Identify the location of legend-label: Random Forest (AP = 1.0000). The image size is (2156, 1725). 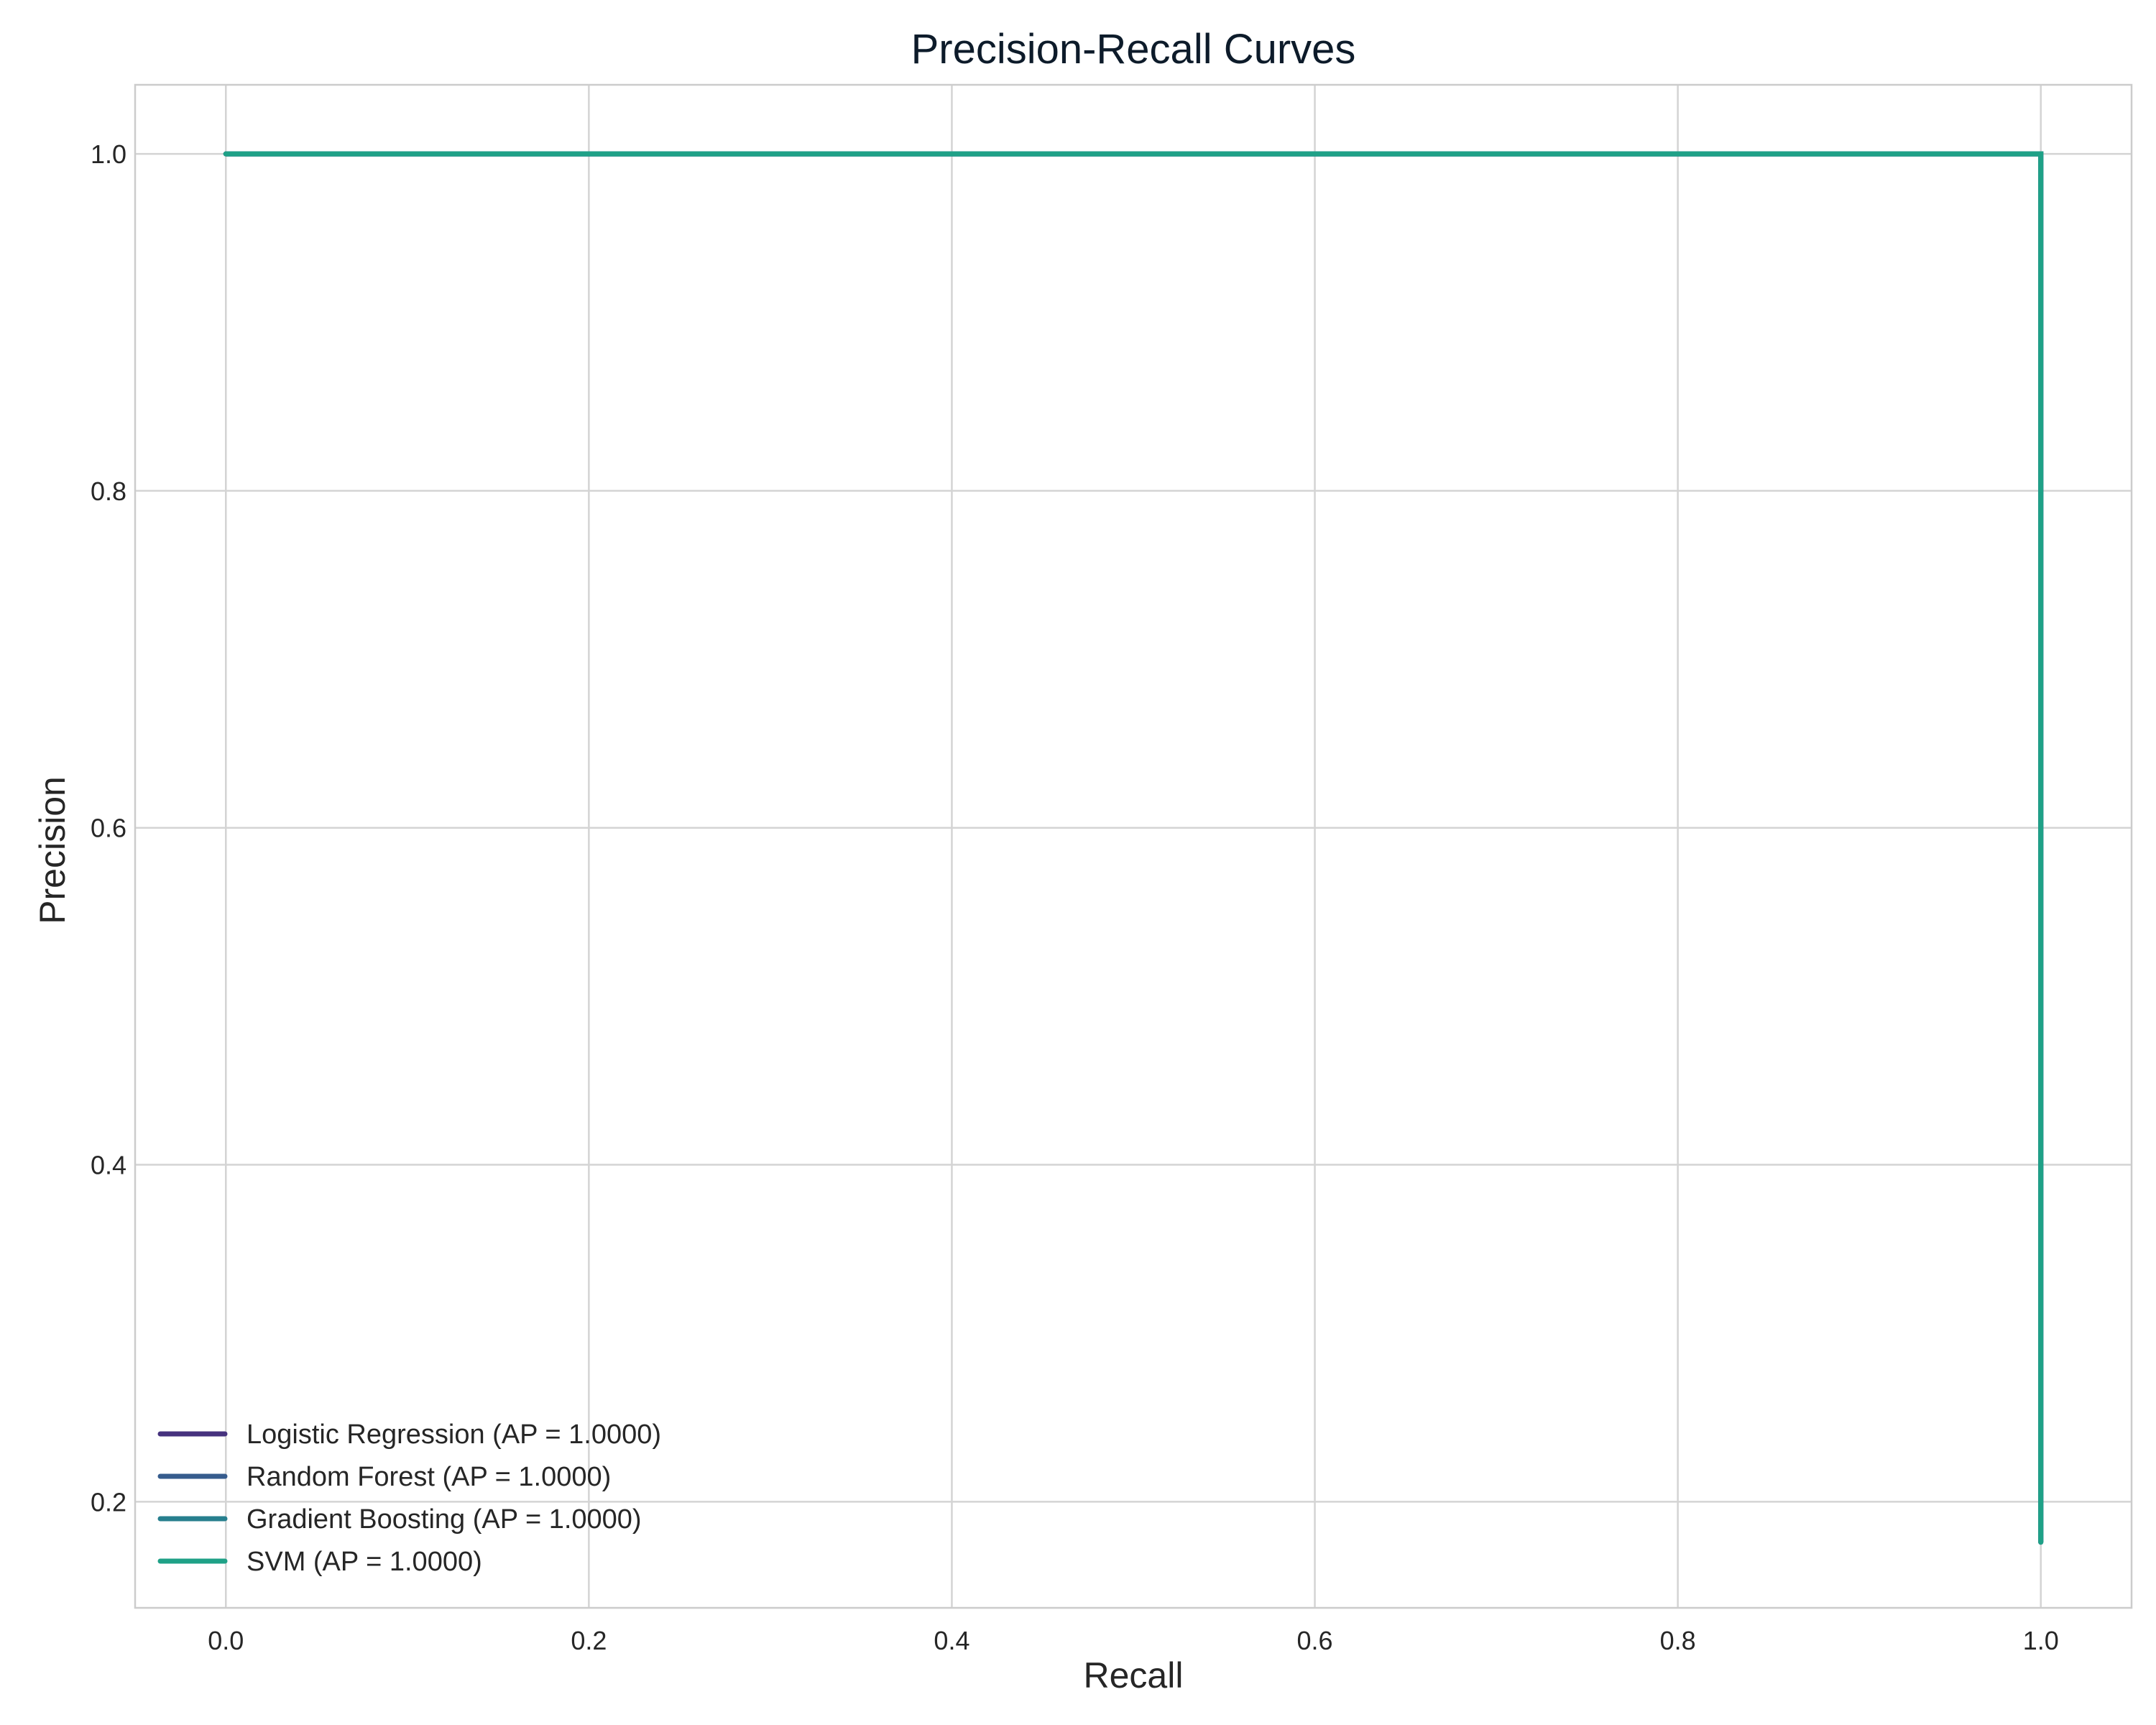
(429, 1477).